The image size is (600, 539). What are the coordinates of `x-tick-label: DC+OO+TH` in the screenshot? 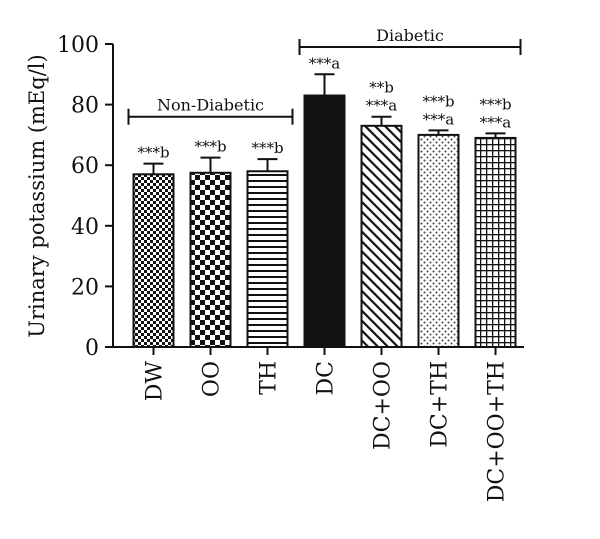 It's located at (497, 431).